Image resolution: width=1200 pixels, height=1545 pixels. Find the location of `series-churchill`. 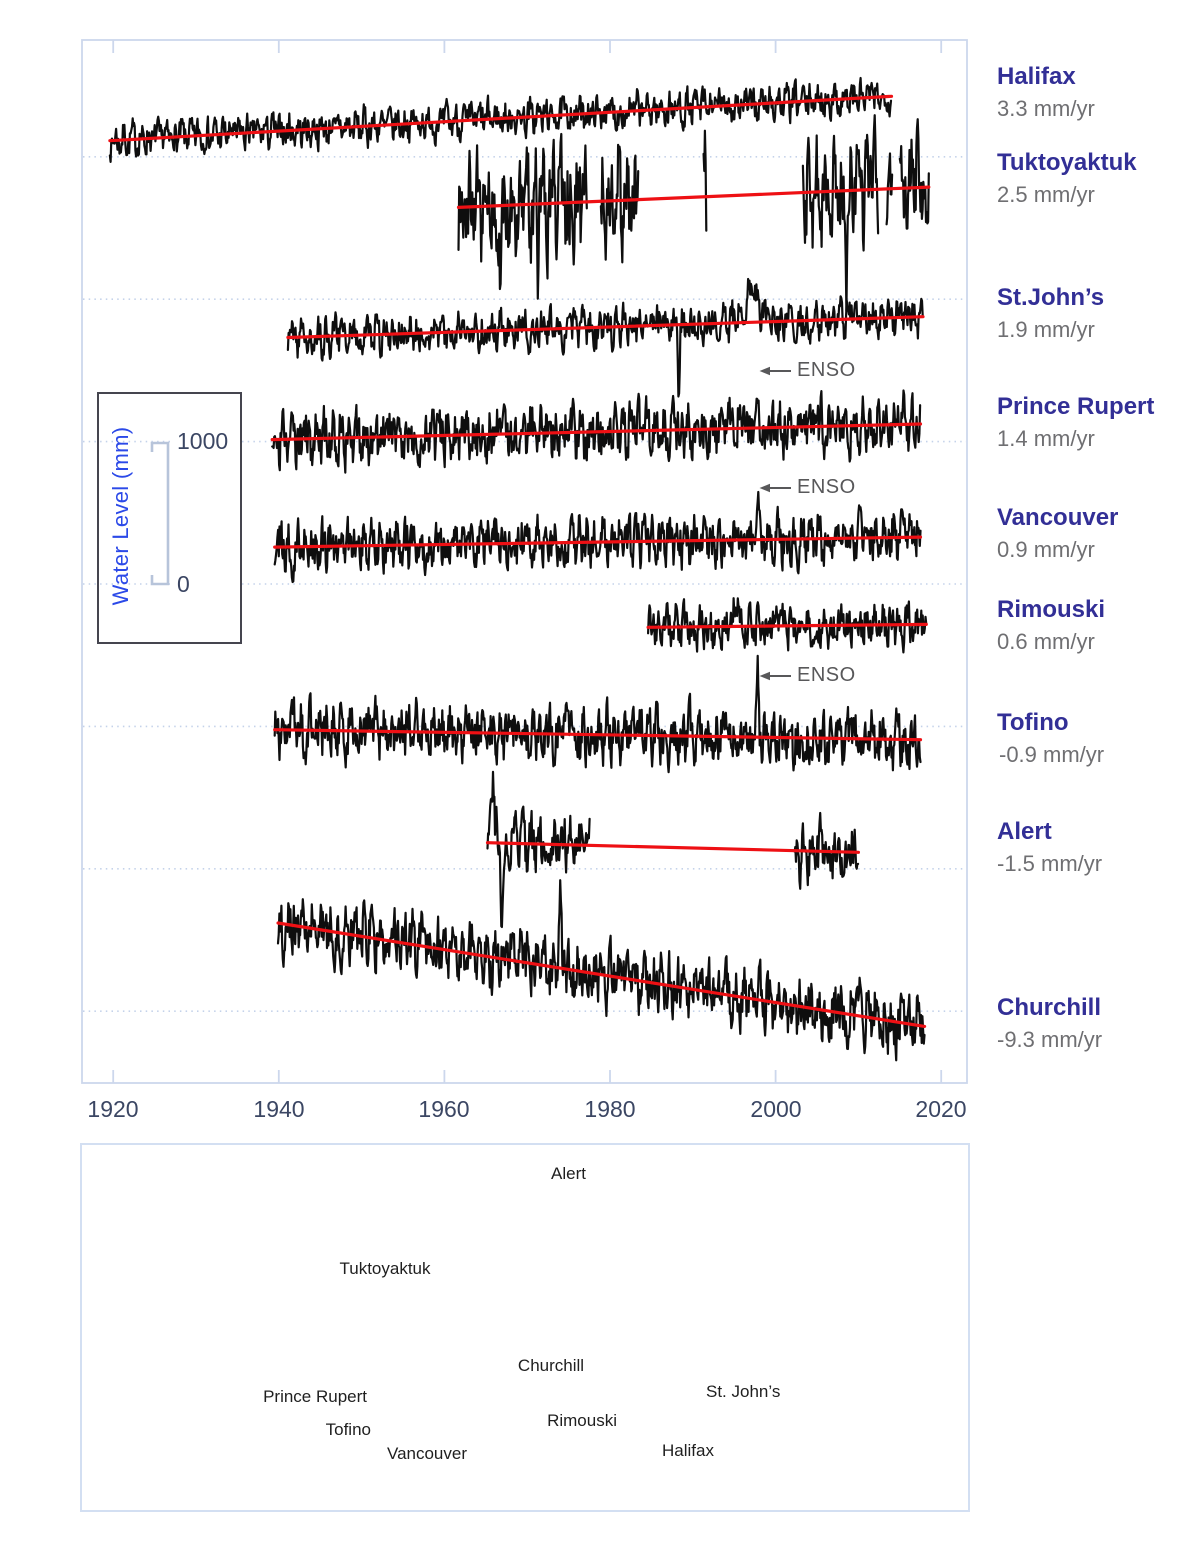

series-churchill is located at coordinates (601, 970).